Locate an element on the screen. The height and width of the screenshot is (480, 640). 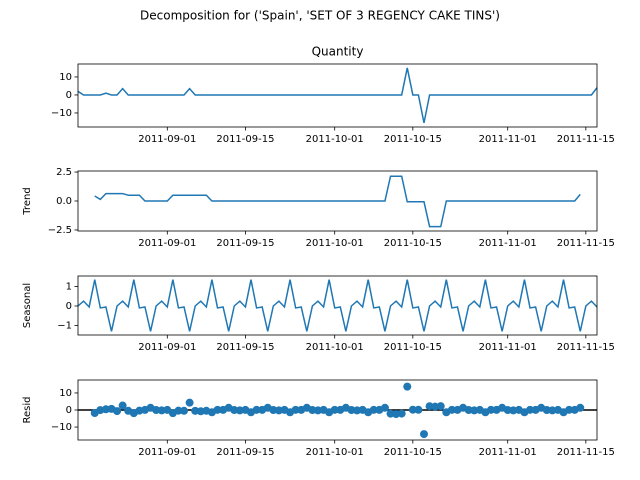
y-tick-label: 1 is located at coordinates (69, 287).